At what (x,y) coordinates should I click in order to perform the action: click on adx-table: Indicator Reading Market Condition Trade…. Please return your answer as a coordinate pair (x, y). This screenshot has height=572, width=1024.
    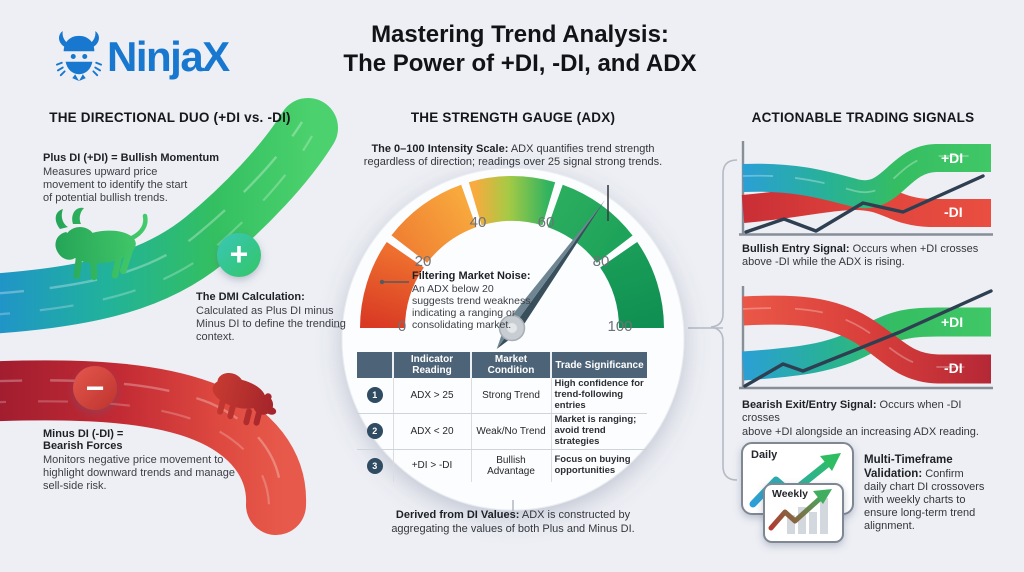
    Looking at the image, I should click on (502, 417).